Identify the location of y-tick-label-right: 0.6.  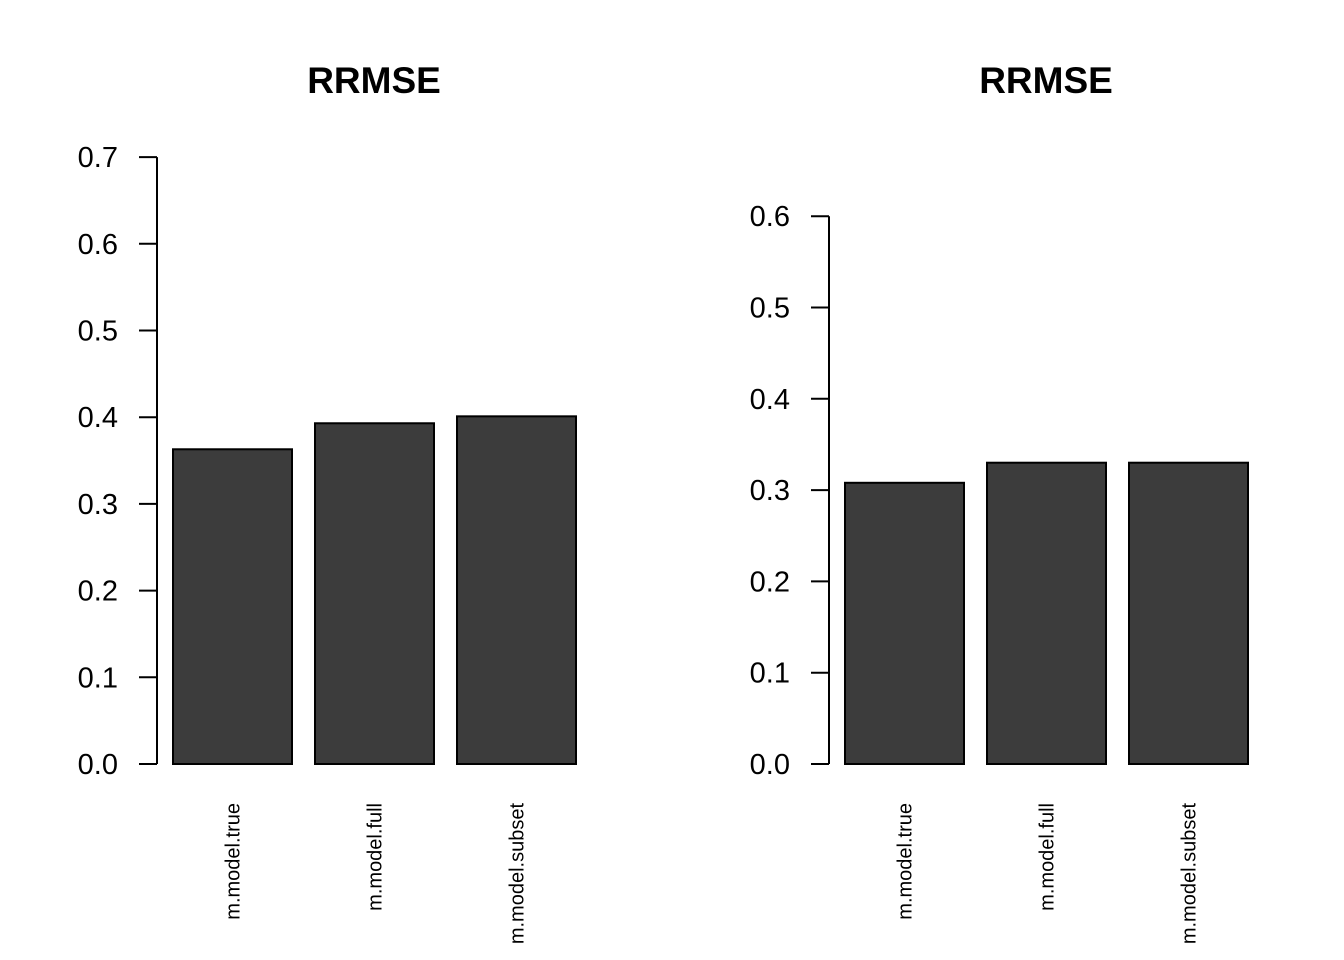
(770, 217).